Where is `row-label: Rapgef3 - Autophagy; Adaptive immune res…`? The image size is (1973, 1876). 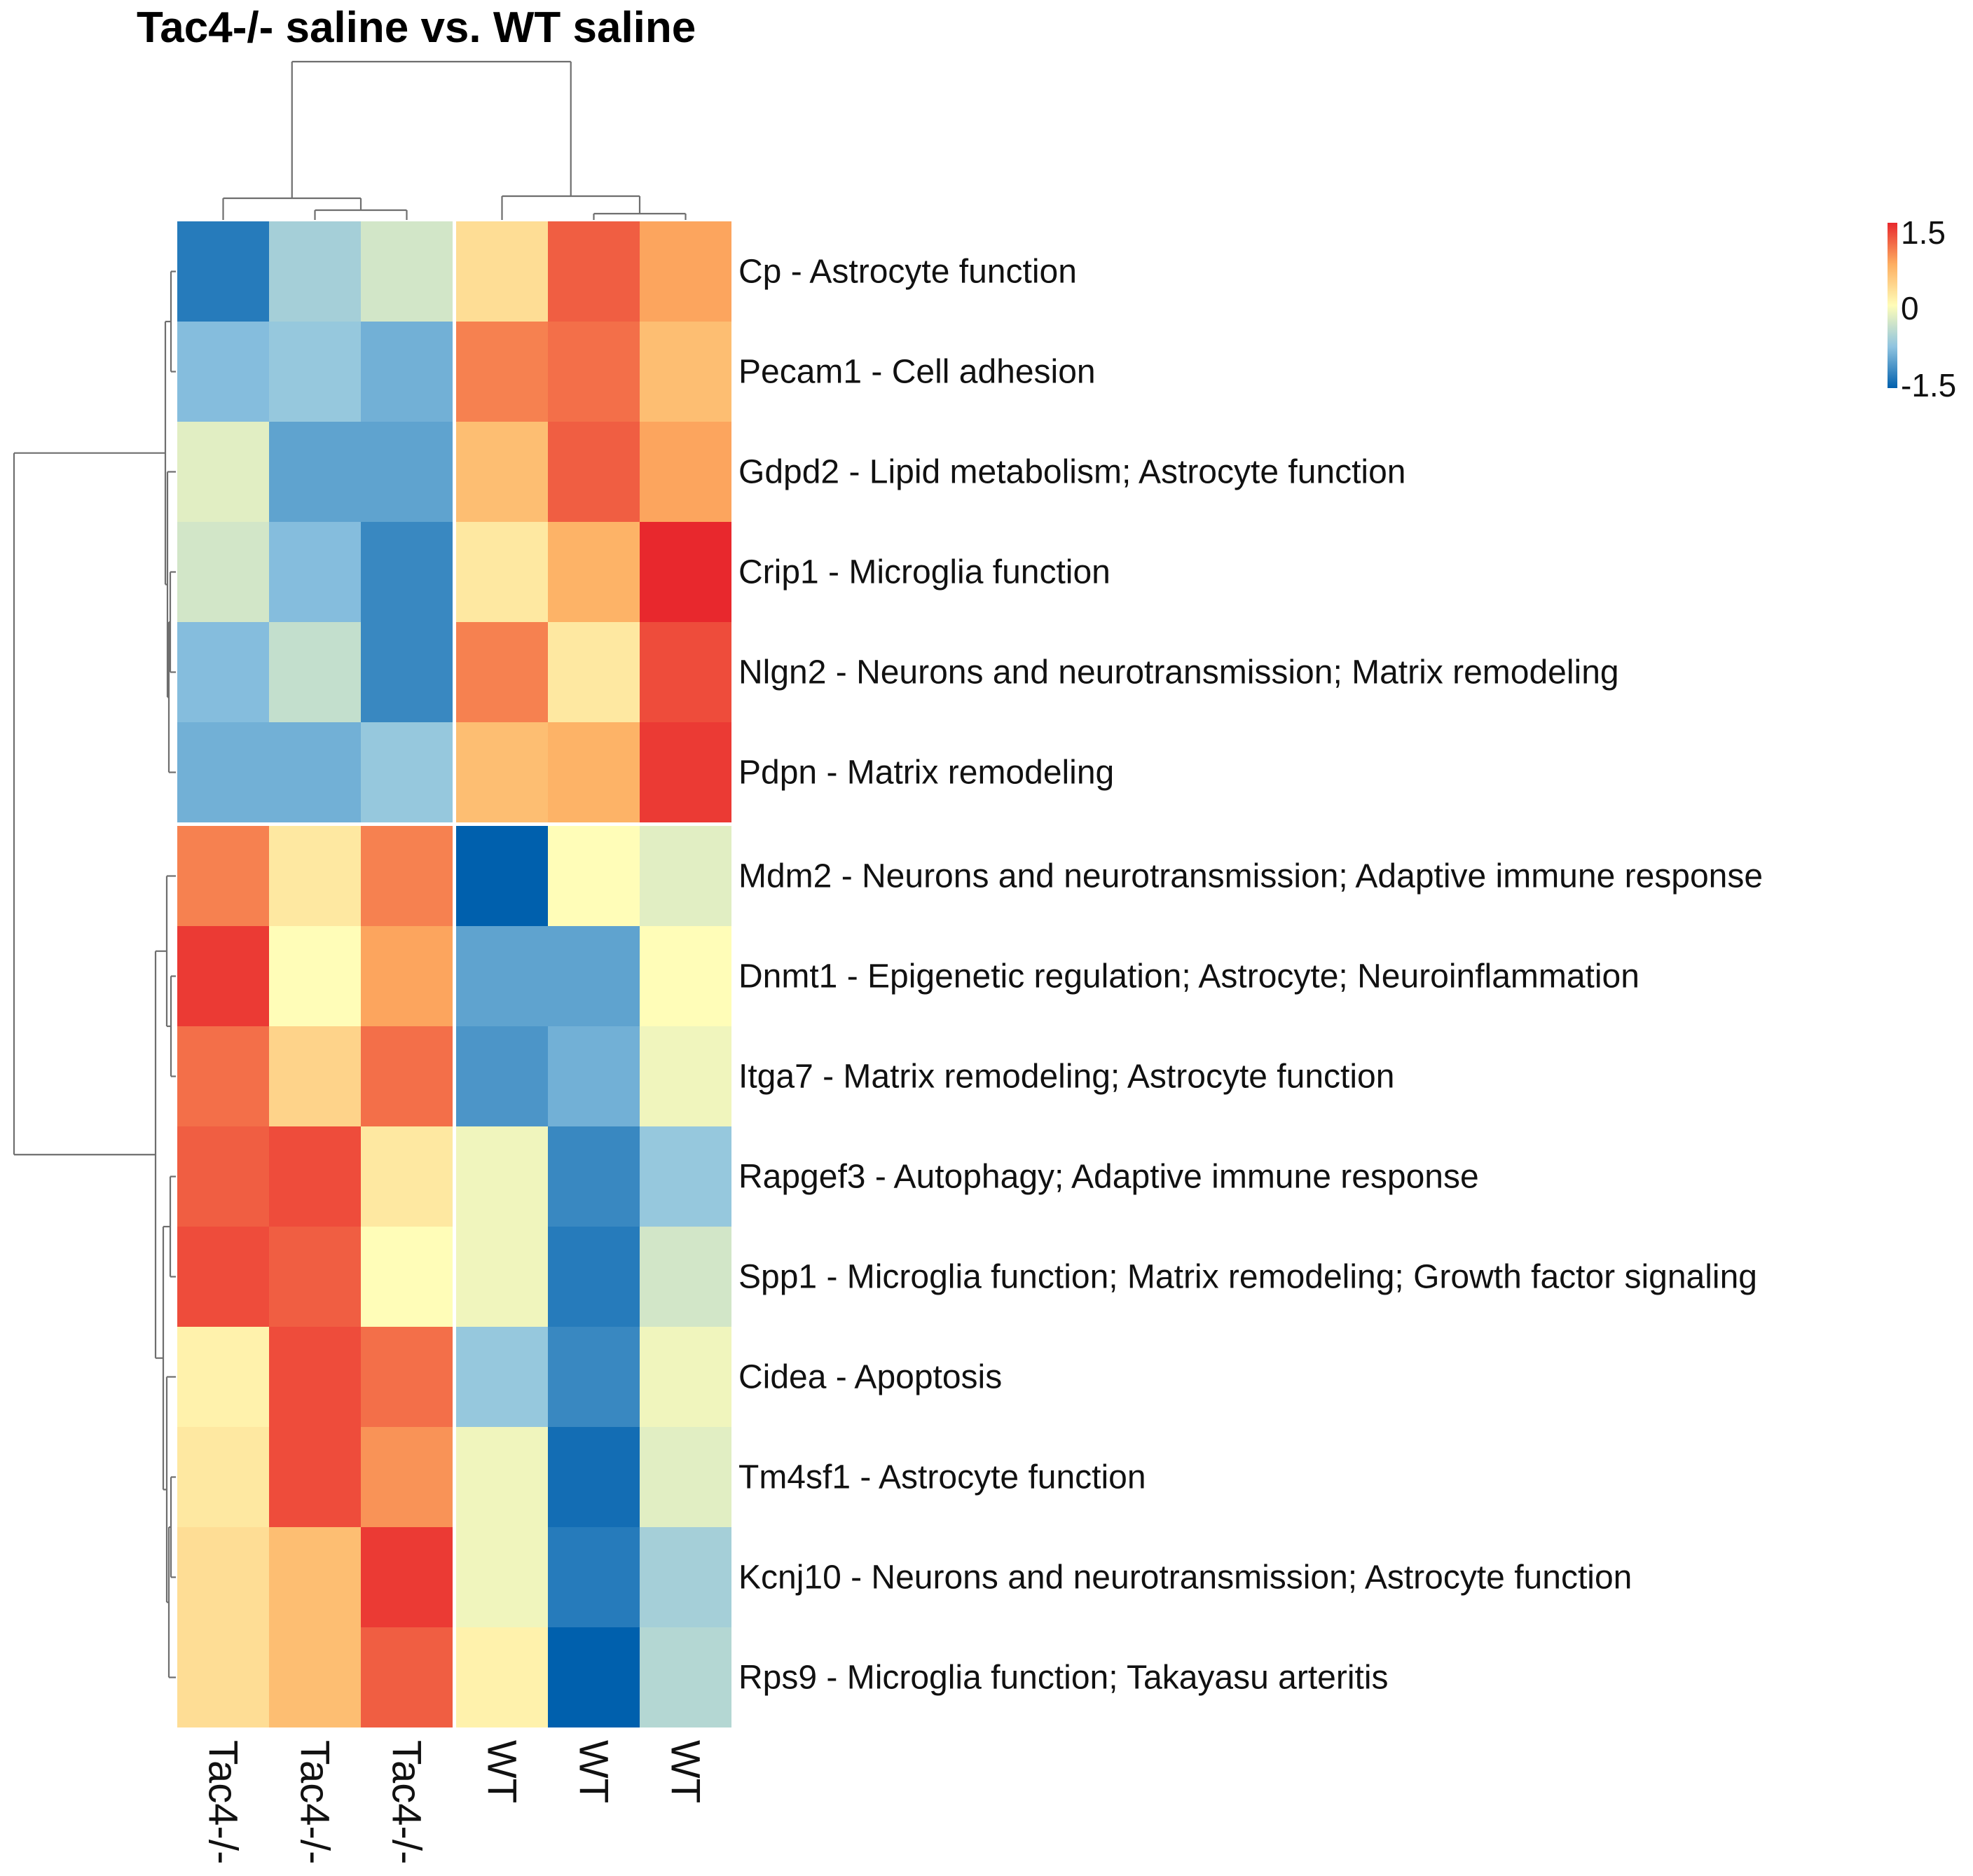
row-label: Rapgef3 - Autophagy; Adaptive immune res… is located at coordinates (1108, 1177).